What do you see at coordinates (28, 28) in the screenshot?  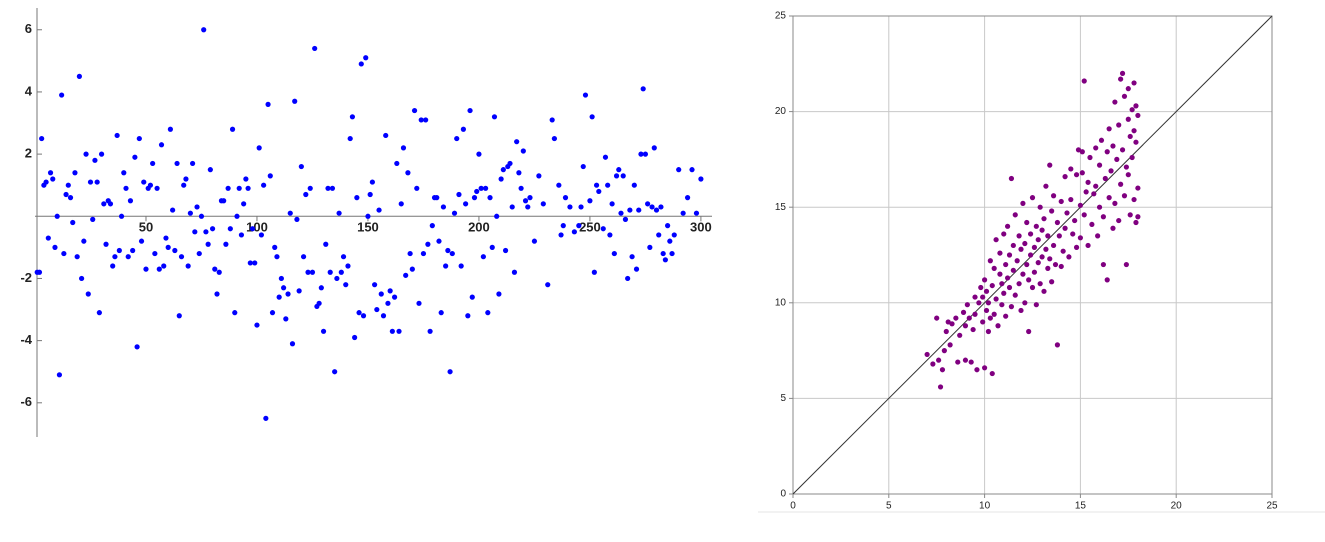 I see `y-tick-label: 6` at bounding box center [28, 28].